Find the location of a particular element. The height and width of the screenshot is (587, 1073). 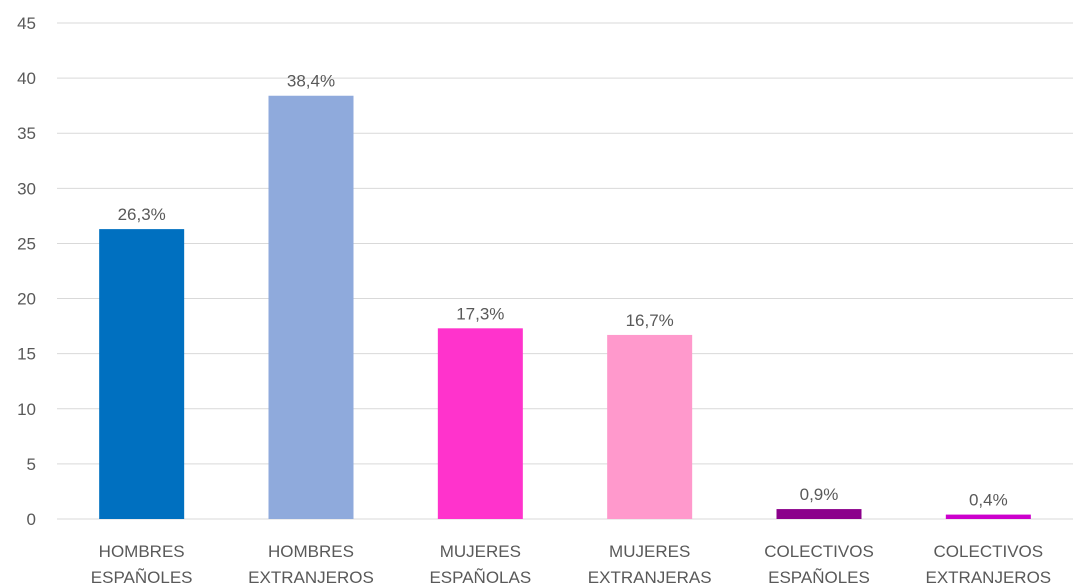

y-axis-ticks: 0 5 10 15 20 25 30 35 40 45 is located at coordinates (26, 271).